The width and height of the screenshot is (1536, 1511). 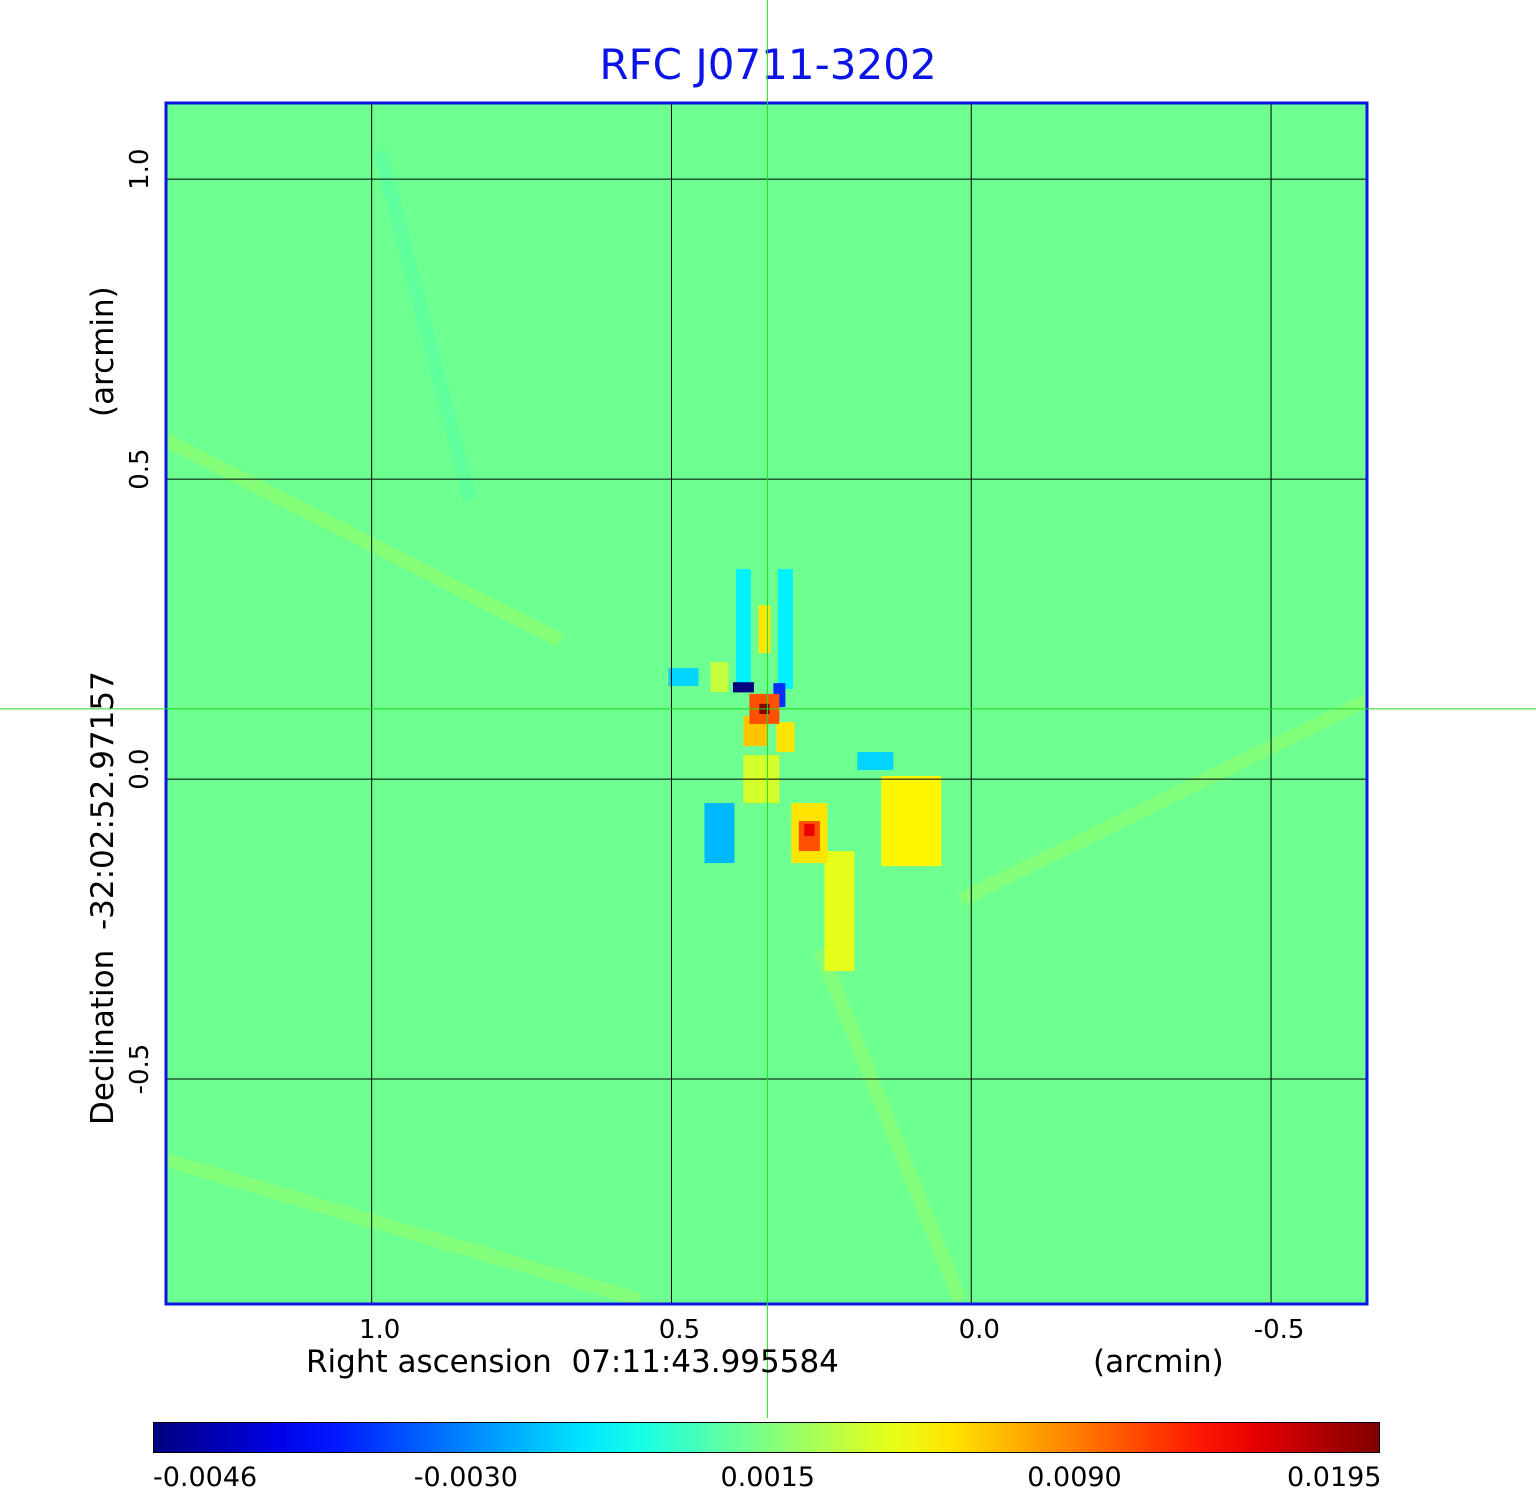 I want to click on x-tick-label: 0.5, so click(x=679, y=1330).